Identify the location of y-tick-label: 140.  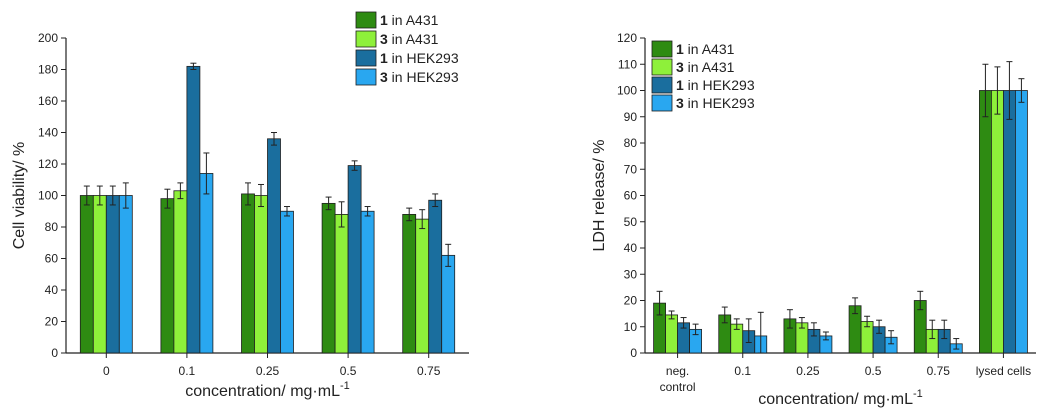
(48, 133).